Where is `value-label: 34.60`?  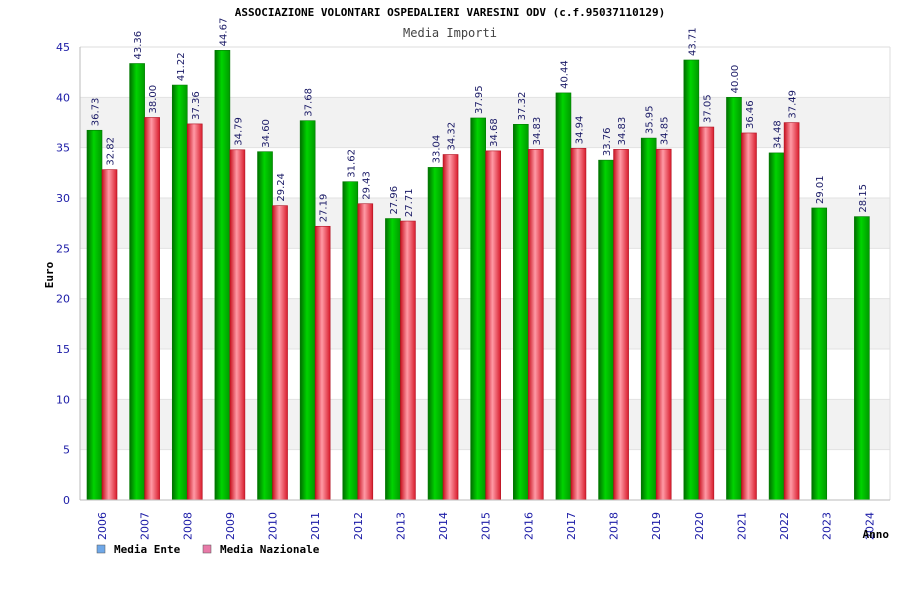
value-label: 34.60 is located at coordinates (266, 133).